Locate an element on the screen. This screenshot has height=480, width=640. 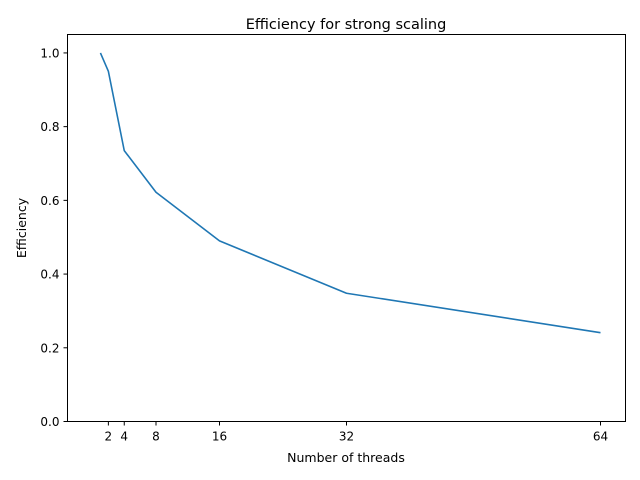
y-tick-label: 0.4 is located at coordinates (49, 275).